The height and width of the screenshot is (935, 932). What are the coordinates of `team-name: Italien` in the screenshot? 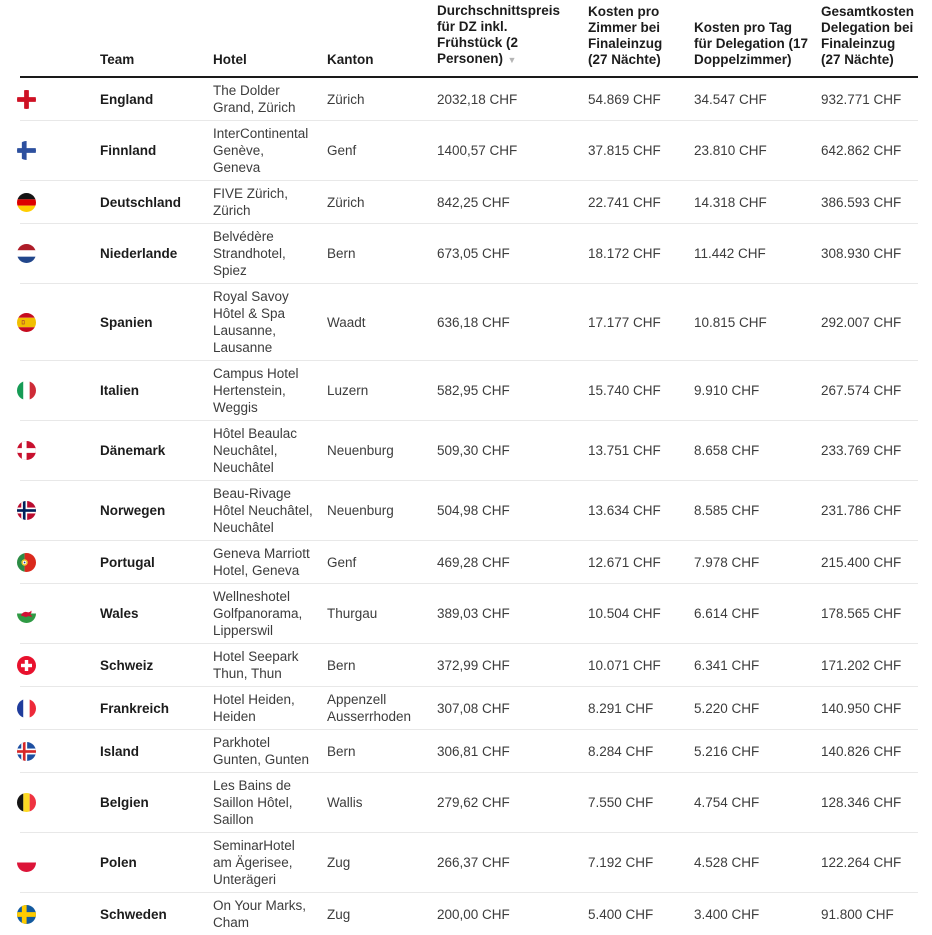 It's located at (156, 391).